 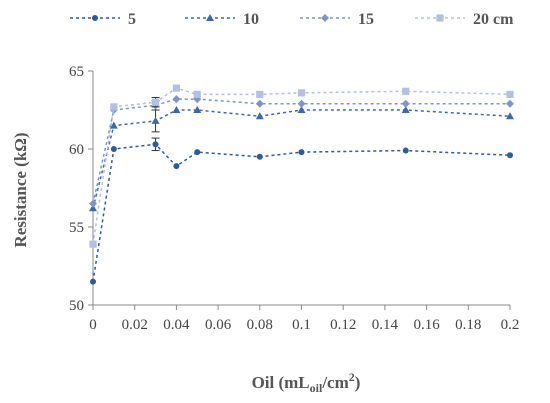 What do you see at coordinates (352, 377) in the screenshot?
I see `x-axis-title-sup: 2` at bounding box center [352, 377].